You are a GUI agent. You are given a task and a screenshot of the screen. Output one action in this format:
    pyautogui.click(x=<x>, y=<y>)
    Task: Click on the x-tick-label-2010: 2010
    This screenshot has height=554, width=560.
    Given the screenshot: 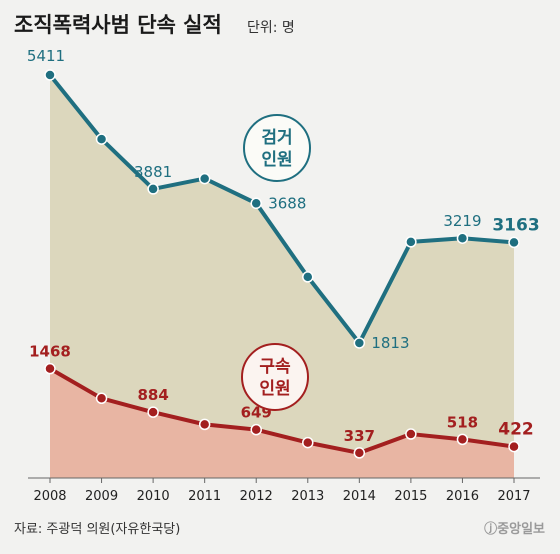 What is the action you would take?
    pyautogui.click(x=153, y=496)
    